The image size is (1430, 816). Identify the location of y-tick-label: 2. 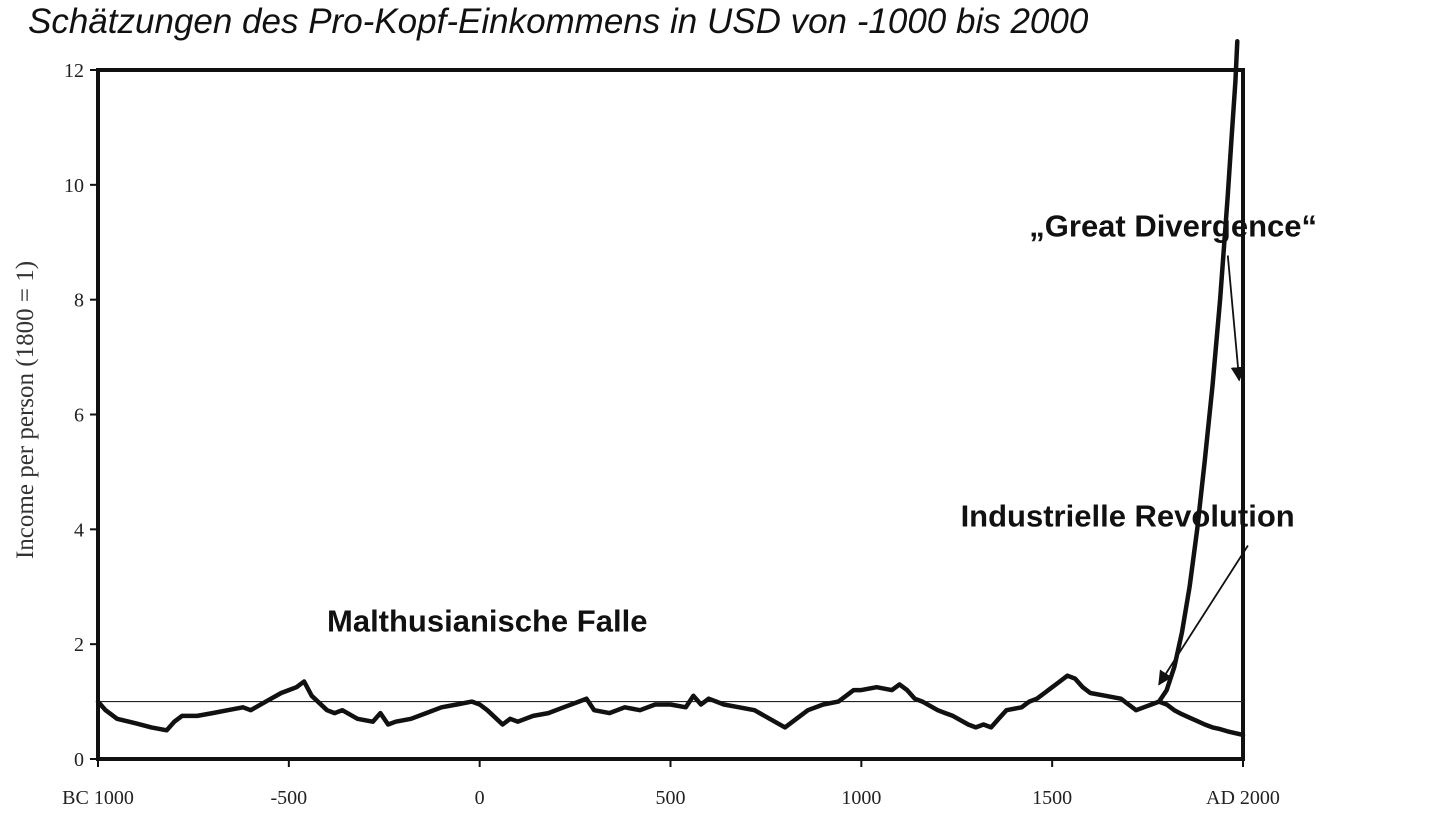
(79, 645).